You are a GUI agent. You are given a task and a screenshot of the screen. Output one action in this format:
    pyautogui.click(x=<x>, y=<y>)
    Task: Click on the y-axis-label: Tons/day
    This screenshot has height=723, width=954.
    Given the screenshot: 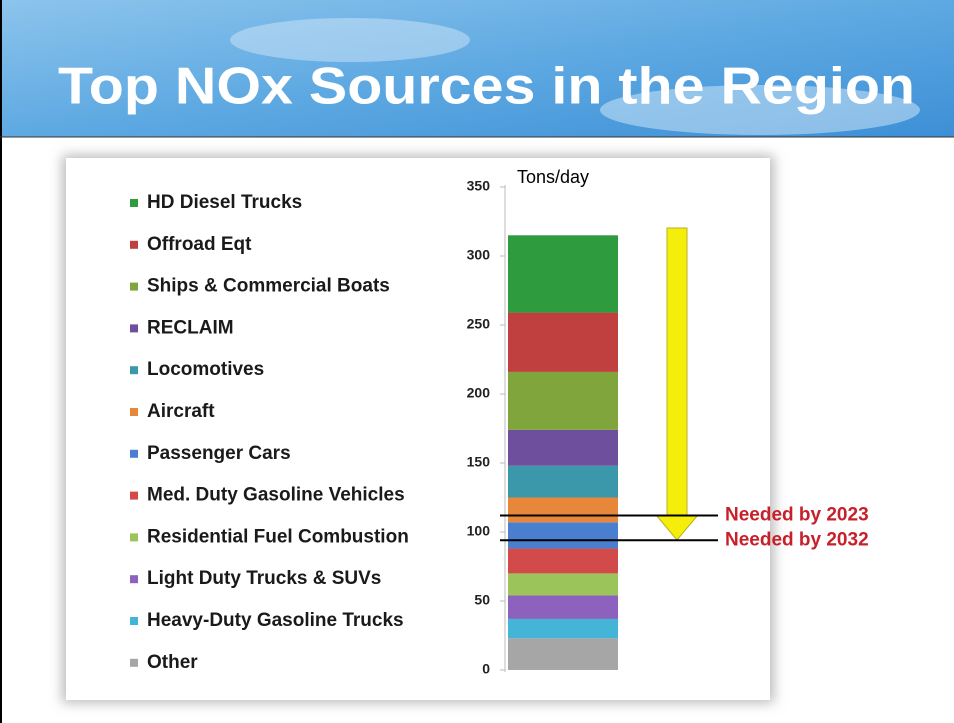 What is the action you would take?
    pyautogui.click(x=553, y=177)
    